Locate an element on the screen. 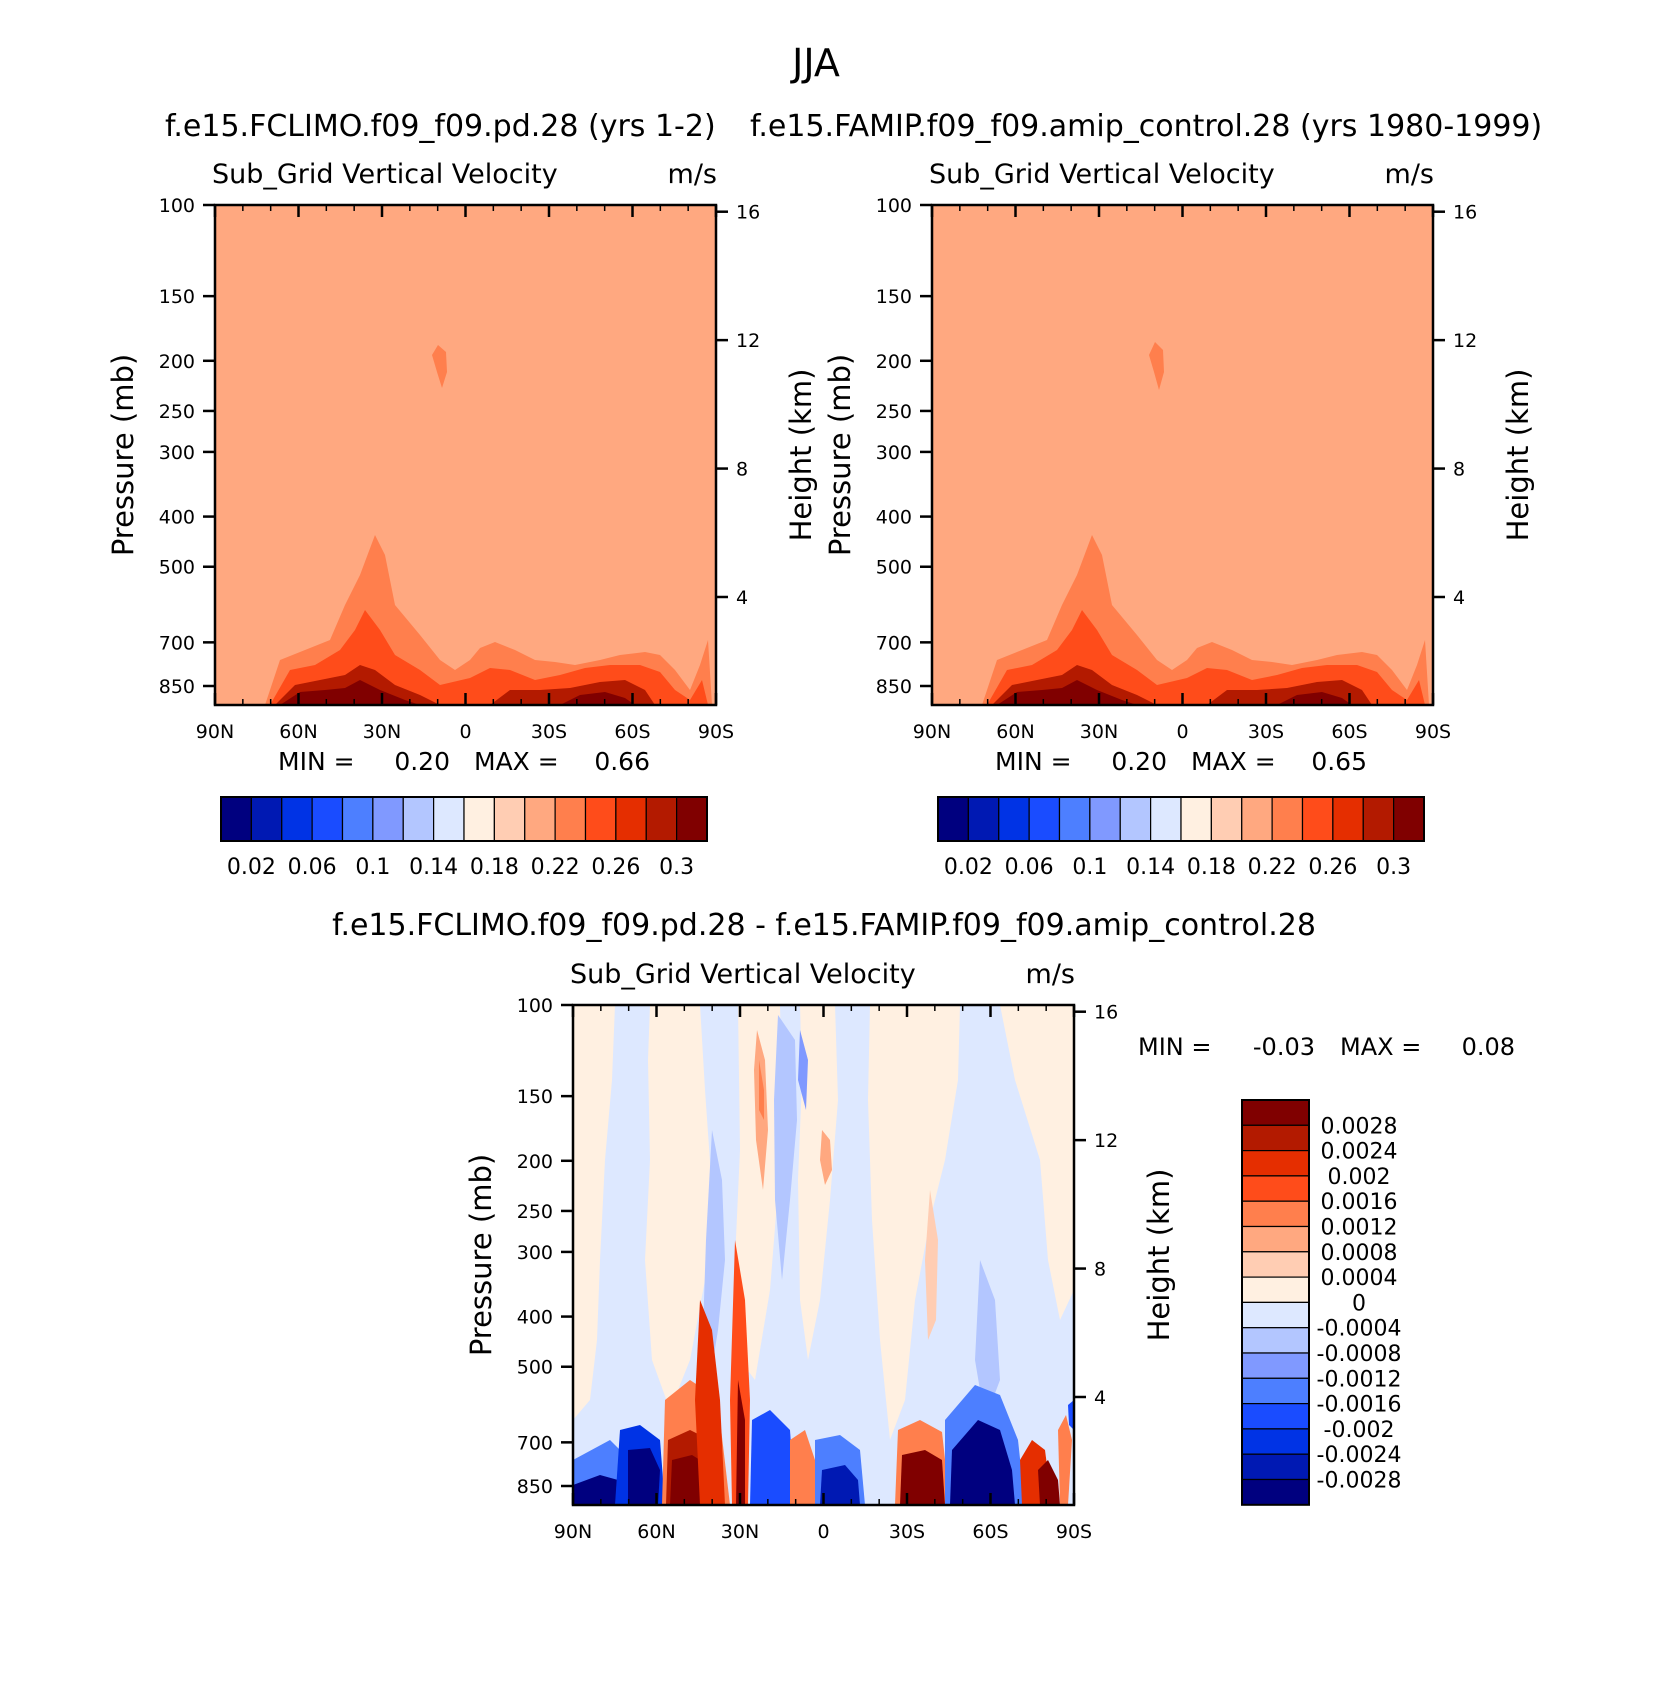 This screenshot has height=1702, width=1663. colorbar-label: 0.0012 is located at coordinates (1359, 1228).